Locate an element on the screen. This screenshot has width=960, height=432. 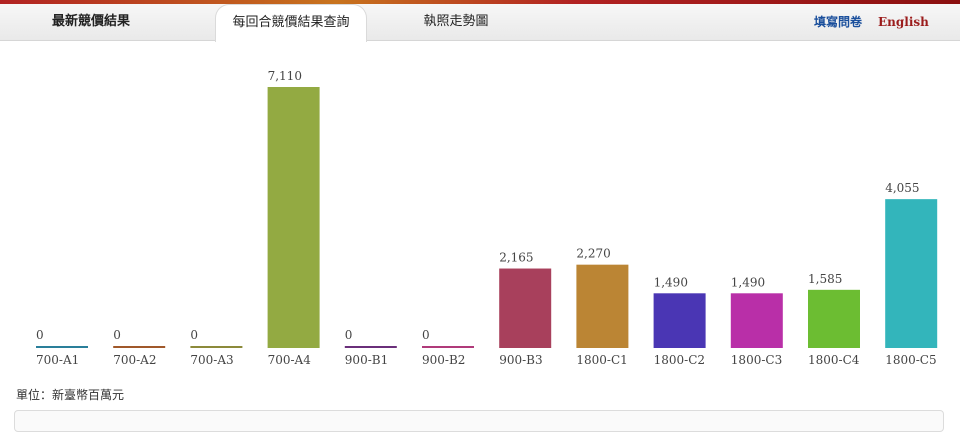
data-label-700-A4: 7,110 is located at coordinates (285, 76).